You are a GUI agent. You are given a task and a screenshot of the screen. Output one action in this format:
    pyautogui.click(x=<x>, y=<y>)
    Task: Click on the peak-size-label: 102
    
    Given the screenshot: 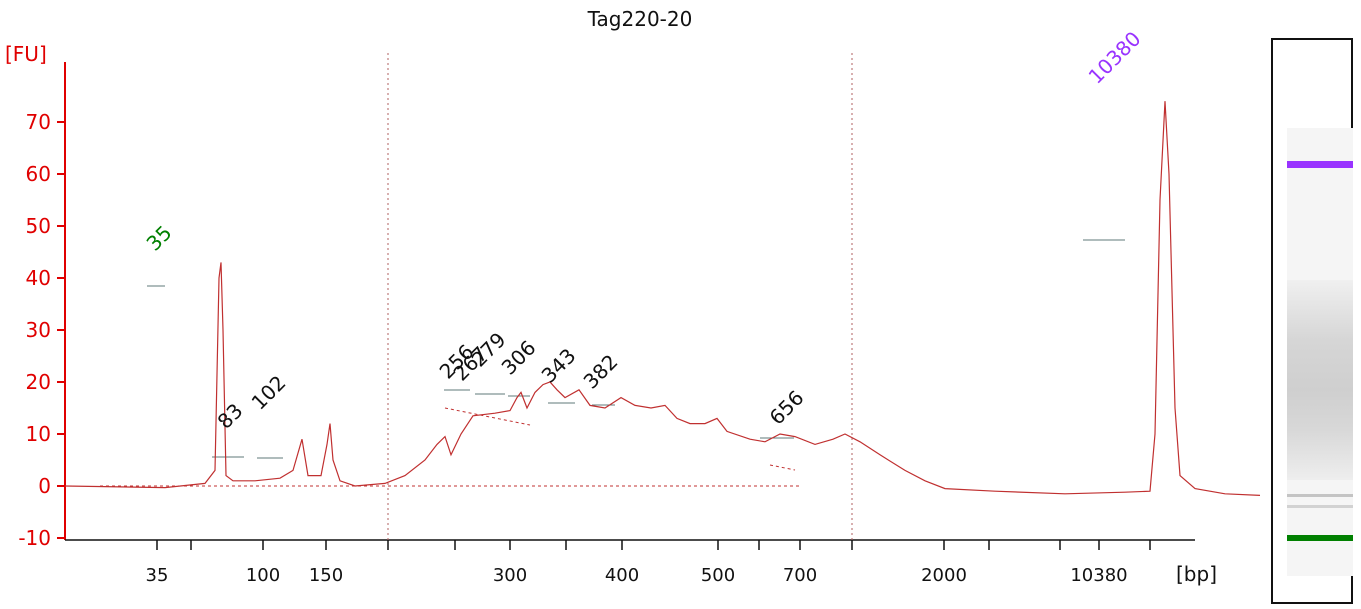 What is the action you would take?
    pyautogui.click(x=269, y=393)
    